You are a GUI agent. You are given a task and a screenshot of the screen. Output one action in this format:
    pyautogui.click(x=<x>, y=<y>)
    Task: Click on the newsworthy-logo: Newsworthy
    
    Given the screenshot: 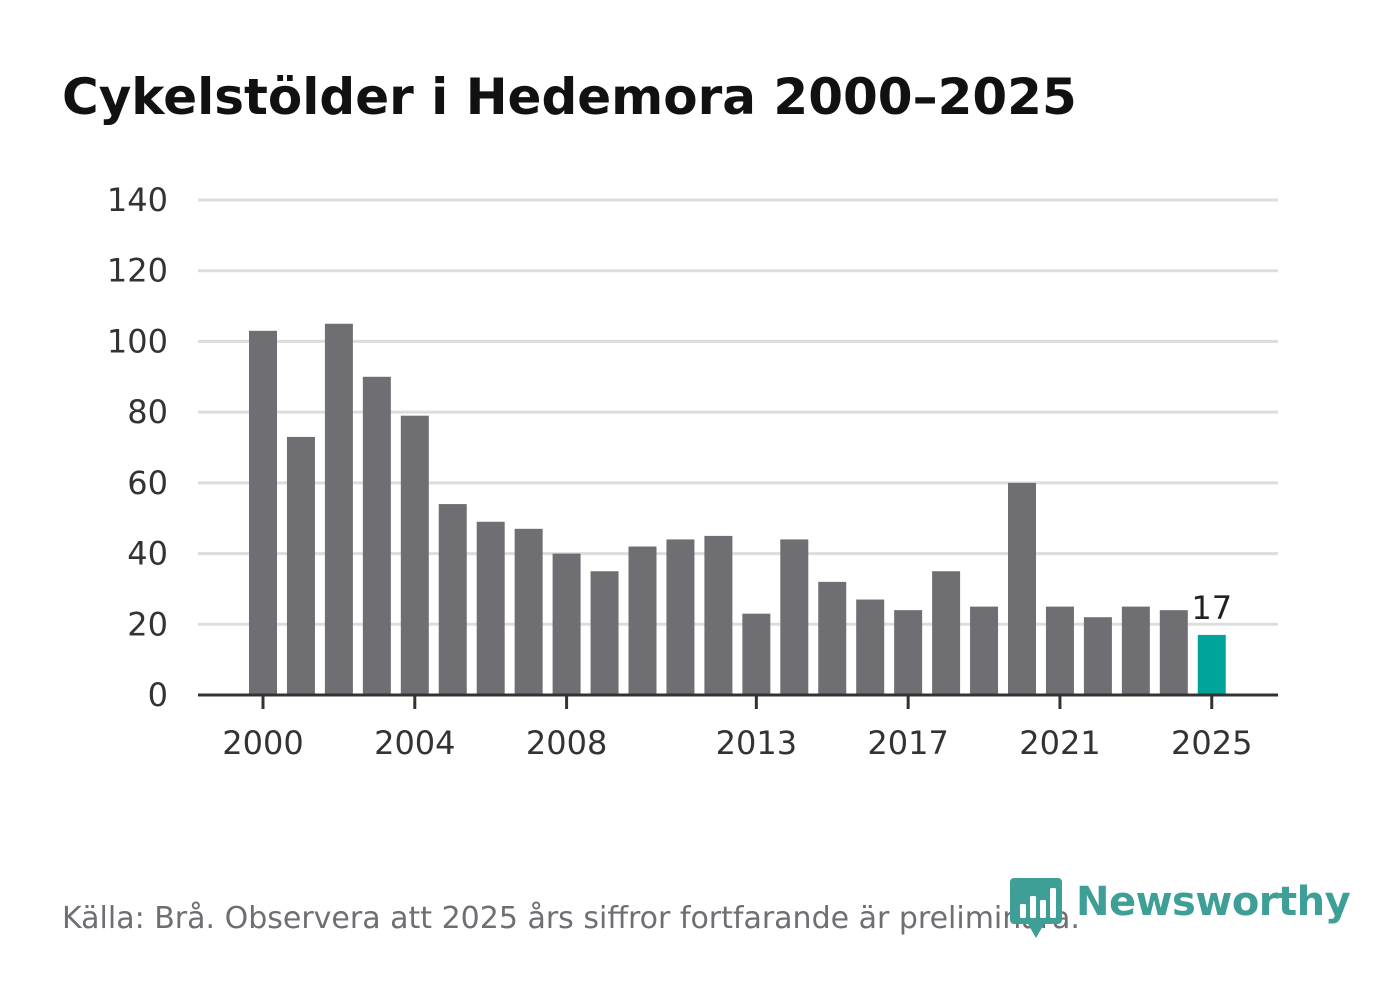 What is the action you would take?
    pyautogui.click(x=1180, y=908)
    